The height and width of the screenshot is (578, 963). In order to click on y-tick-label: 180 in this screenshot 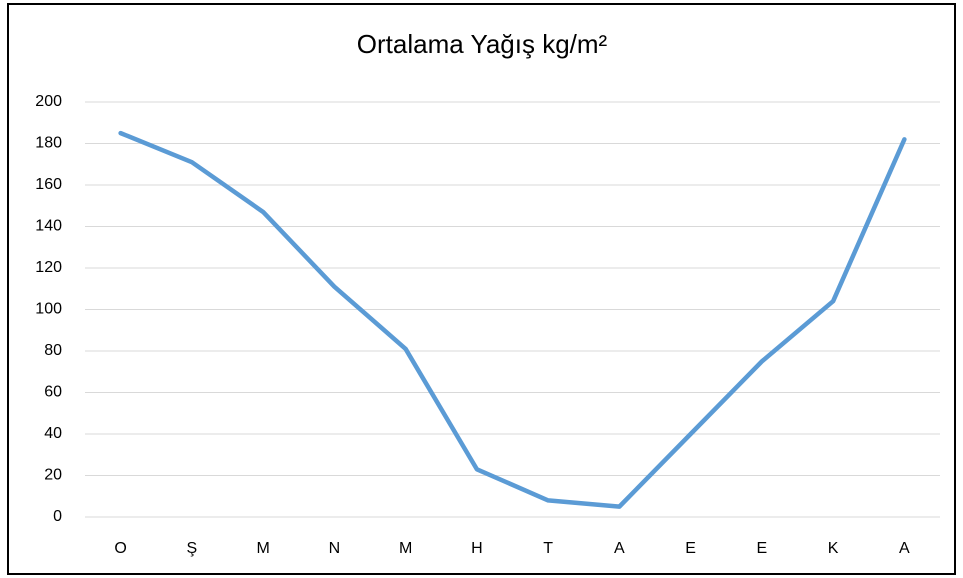, I will do `click(48, 143)`.